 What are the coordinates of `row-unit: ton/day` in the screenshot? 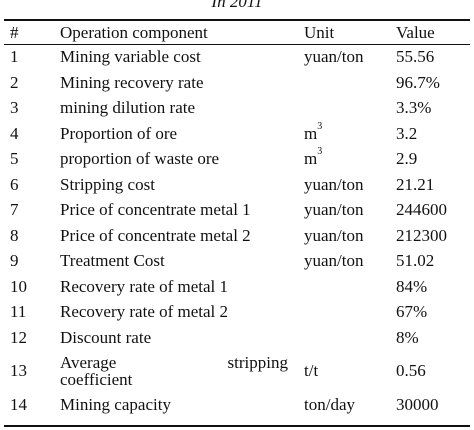 It's located at (329, 404).